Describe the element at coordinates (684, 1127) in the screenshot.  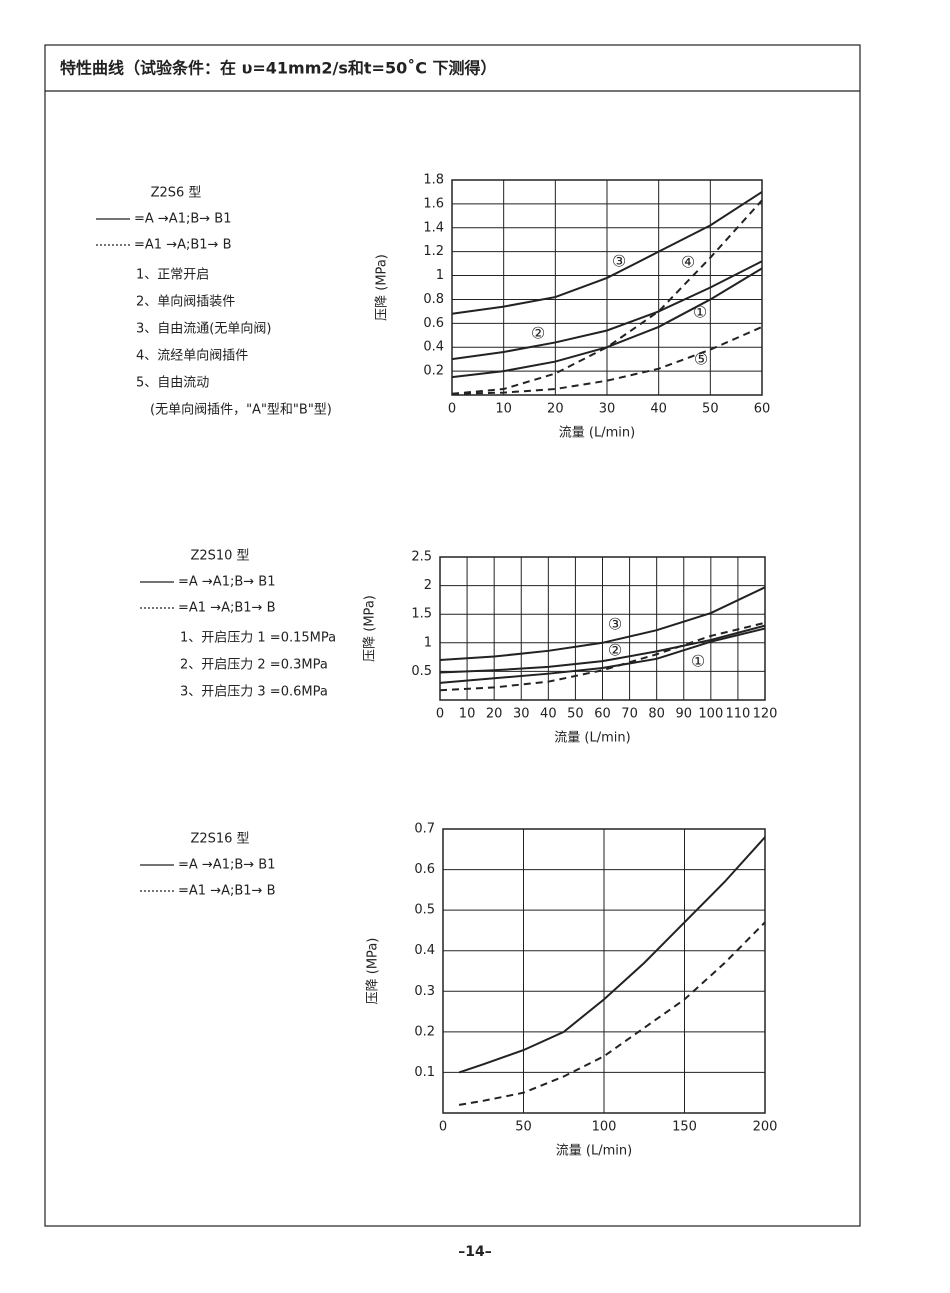
I see `x-tick-label: 150` at that location.